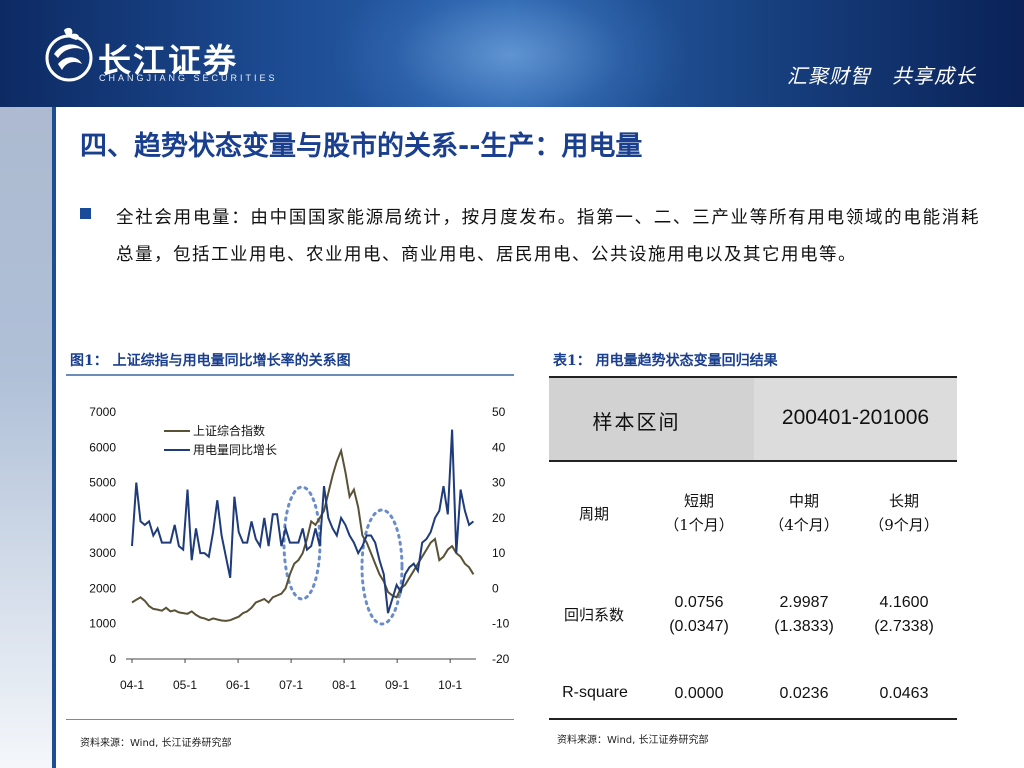 This screenshot has width=1024, height=768. Describe the element at coordinates (102, 412) in the screenshot. I see `y-left-tick-label: 7000` at that location.